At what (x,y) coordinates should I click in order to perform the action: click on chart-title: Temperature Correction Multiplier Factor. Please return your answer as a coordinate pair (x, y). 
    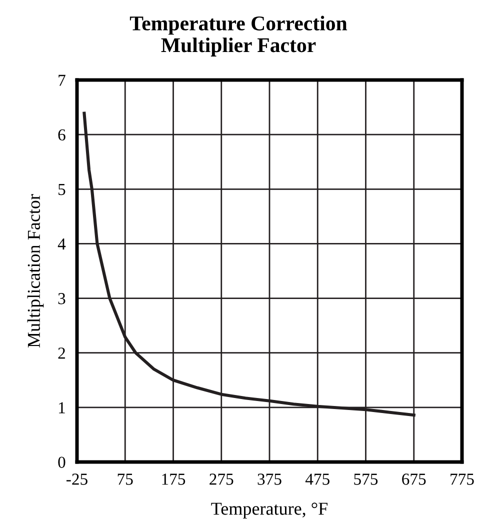
    Looking at the image, I should click on (239, 36).